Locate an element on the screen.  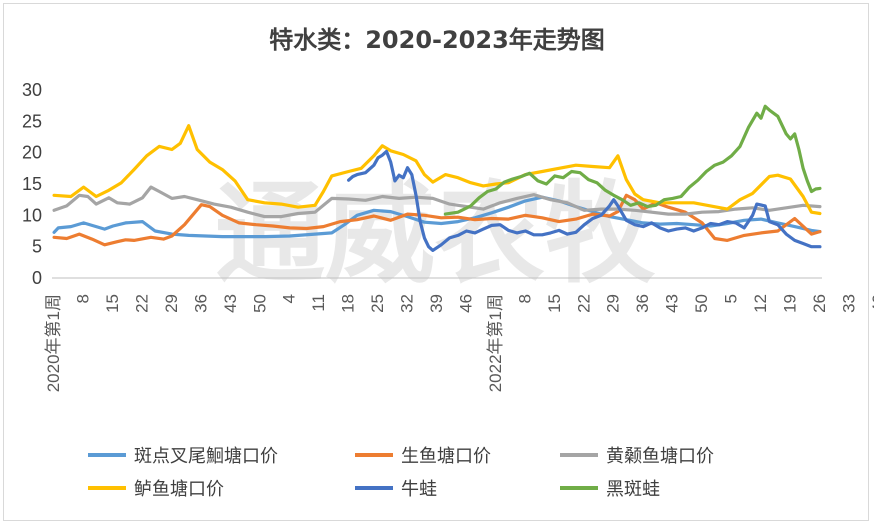
x-tick-label: 11 is located at coordinates (318, 303).